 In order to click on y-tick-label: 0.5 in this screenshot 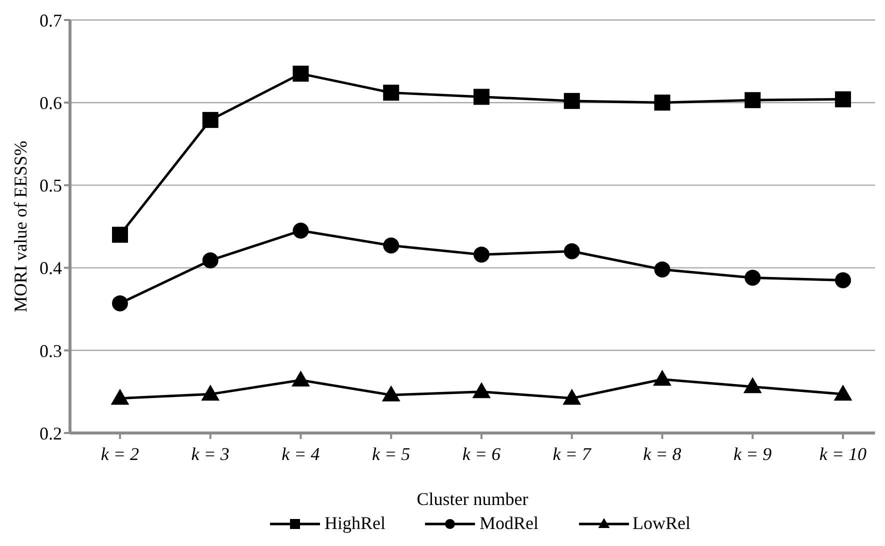, I will do `click(51, 186)`.